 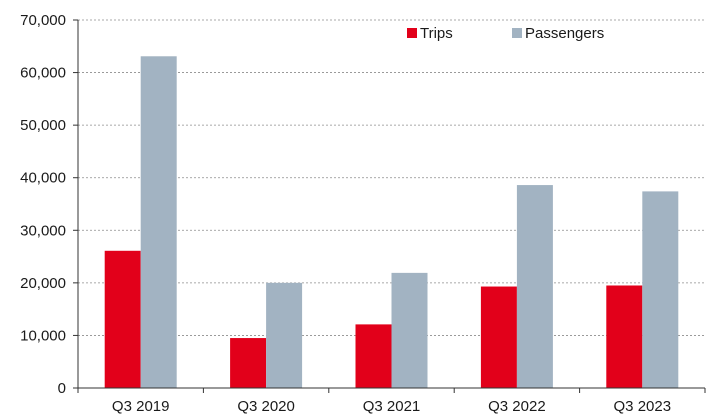 I want to click on y-tick-label: 70,000, so click(x=43, y=20).